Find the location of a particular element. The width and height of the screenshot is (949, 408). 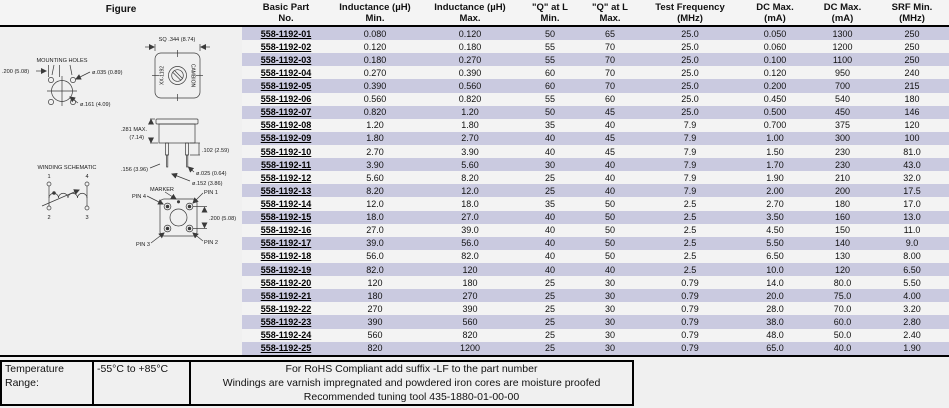

cell-dc2: 1100 is located at coordinates (842, 60).